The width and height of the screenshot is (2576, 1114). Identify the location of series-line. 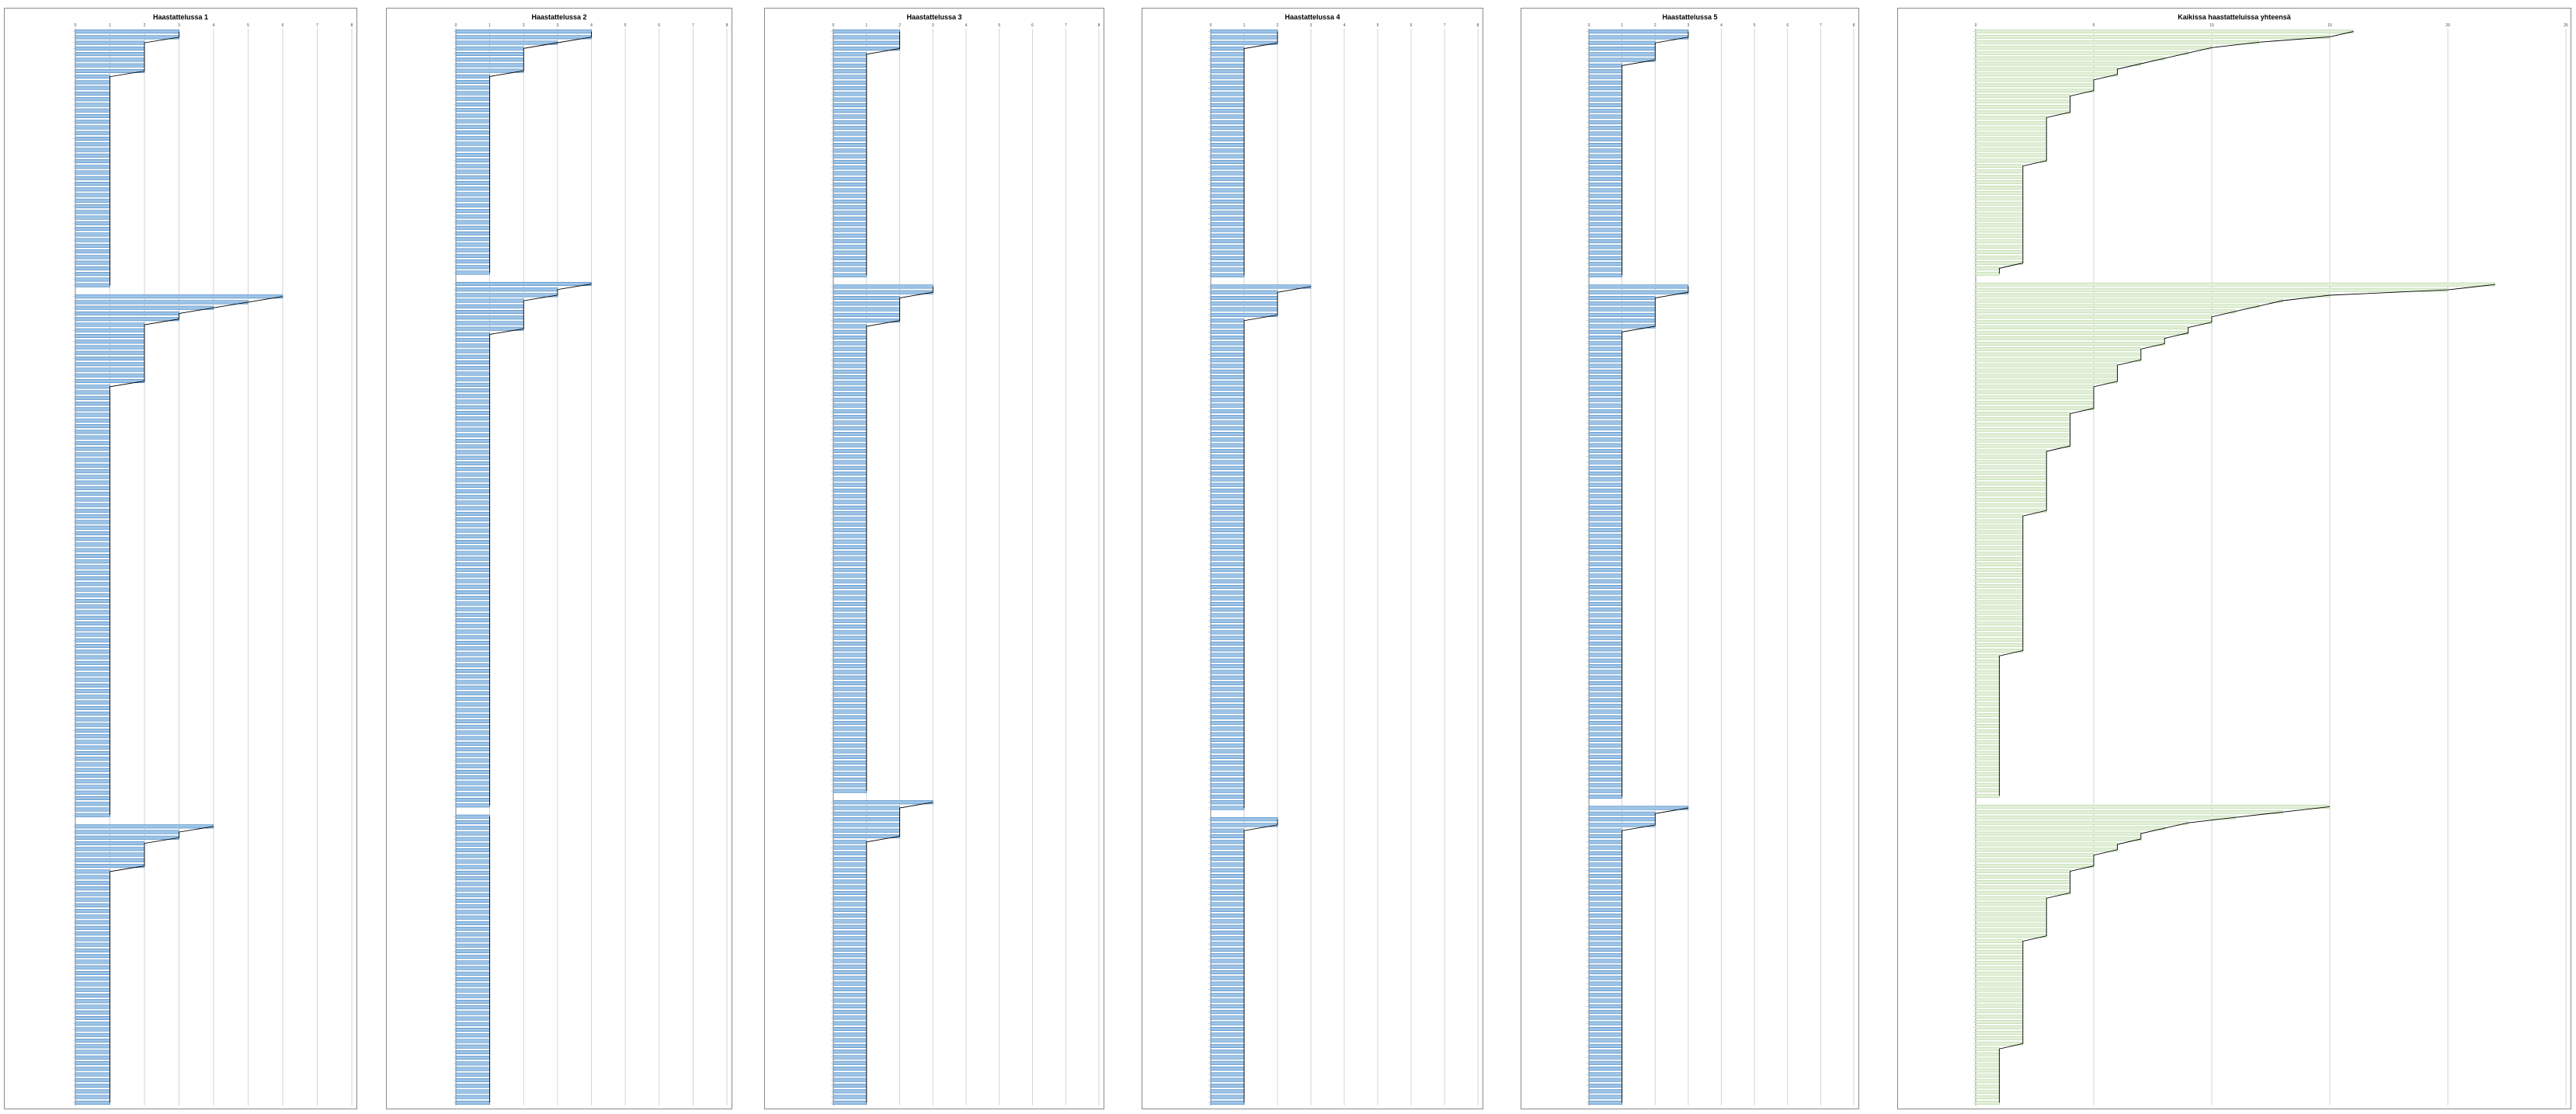
(2176, 152).